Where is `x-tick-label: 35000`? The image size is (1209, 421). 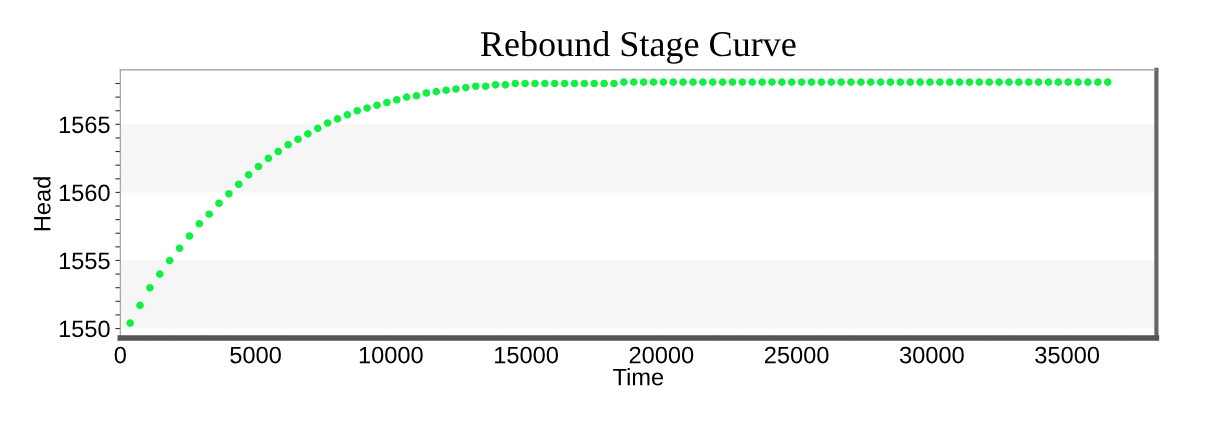
x-tick-label: 35000 is located at coordinates (1067, 355).